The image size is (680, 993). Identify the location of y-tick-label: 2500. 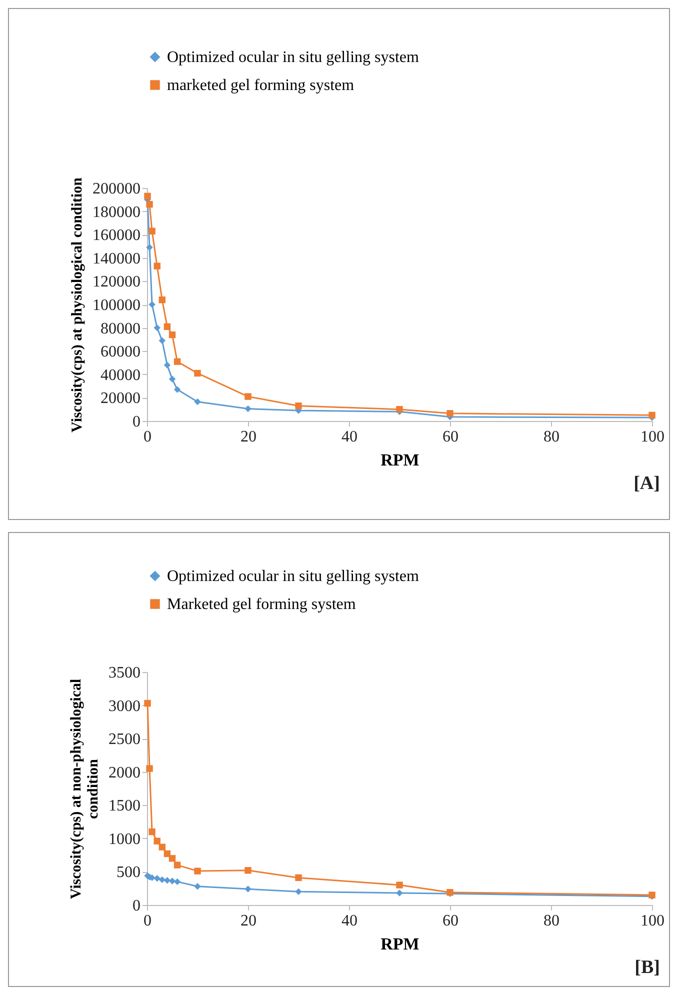
(124, 739).